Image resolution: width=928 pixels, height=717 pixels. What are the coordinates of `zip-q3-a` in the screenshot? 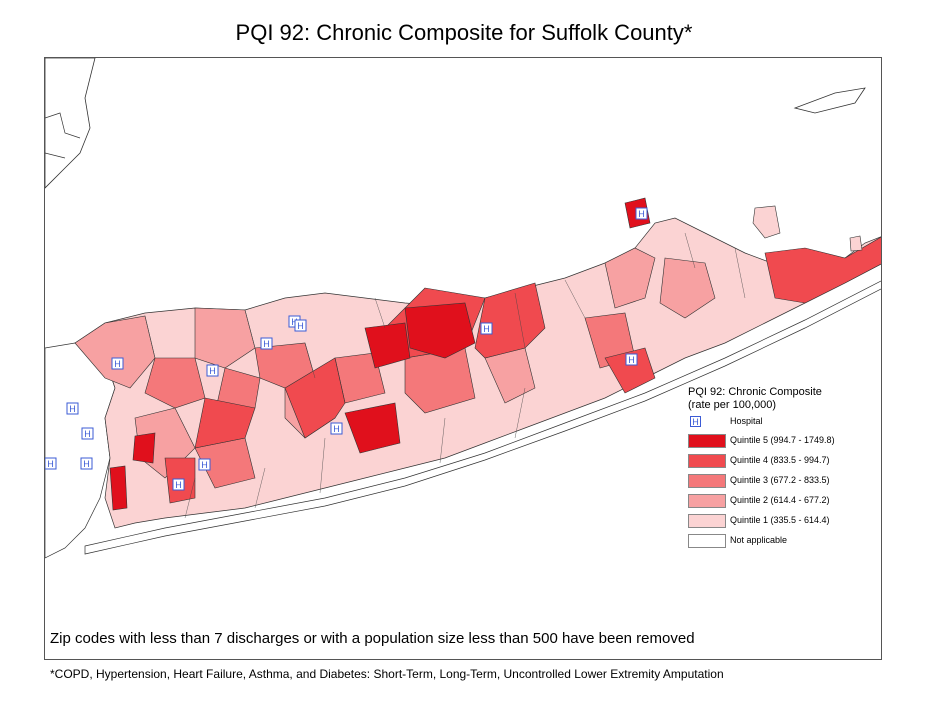 It's located at (175, 383).